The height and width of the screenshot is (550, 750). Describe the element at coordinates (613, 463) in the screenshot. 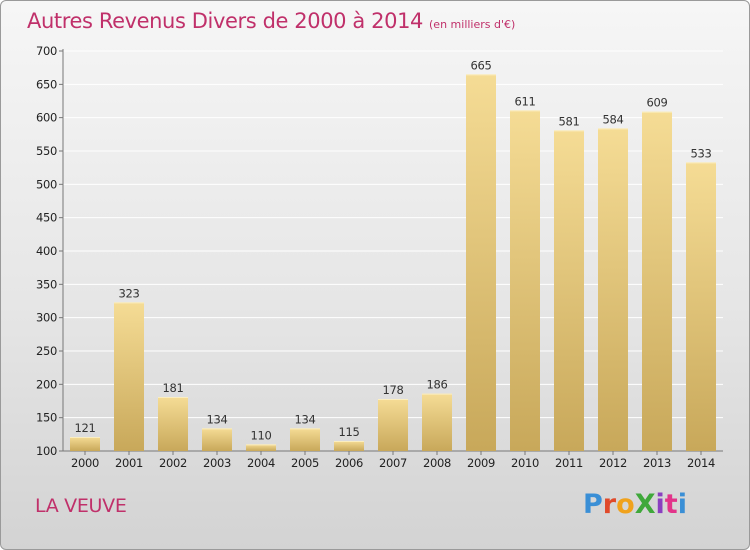

I see `x-tick-label: 2012` at that location.